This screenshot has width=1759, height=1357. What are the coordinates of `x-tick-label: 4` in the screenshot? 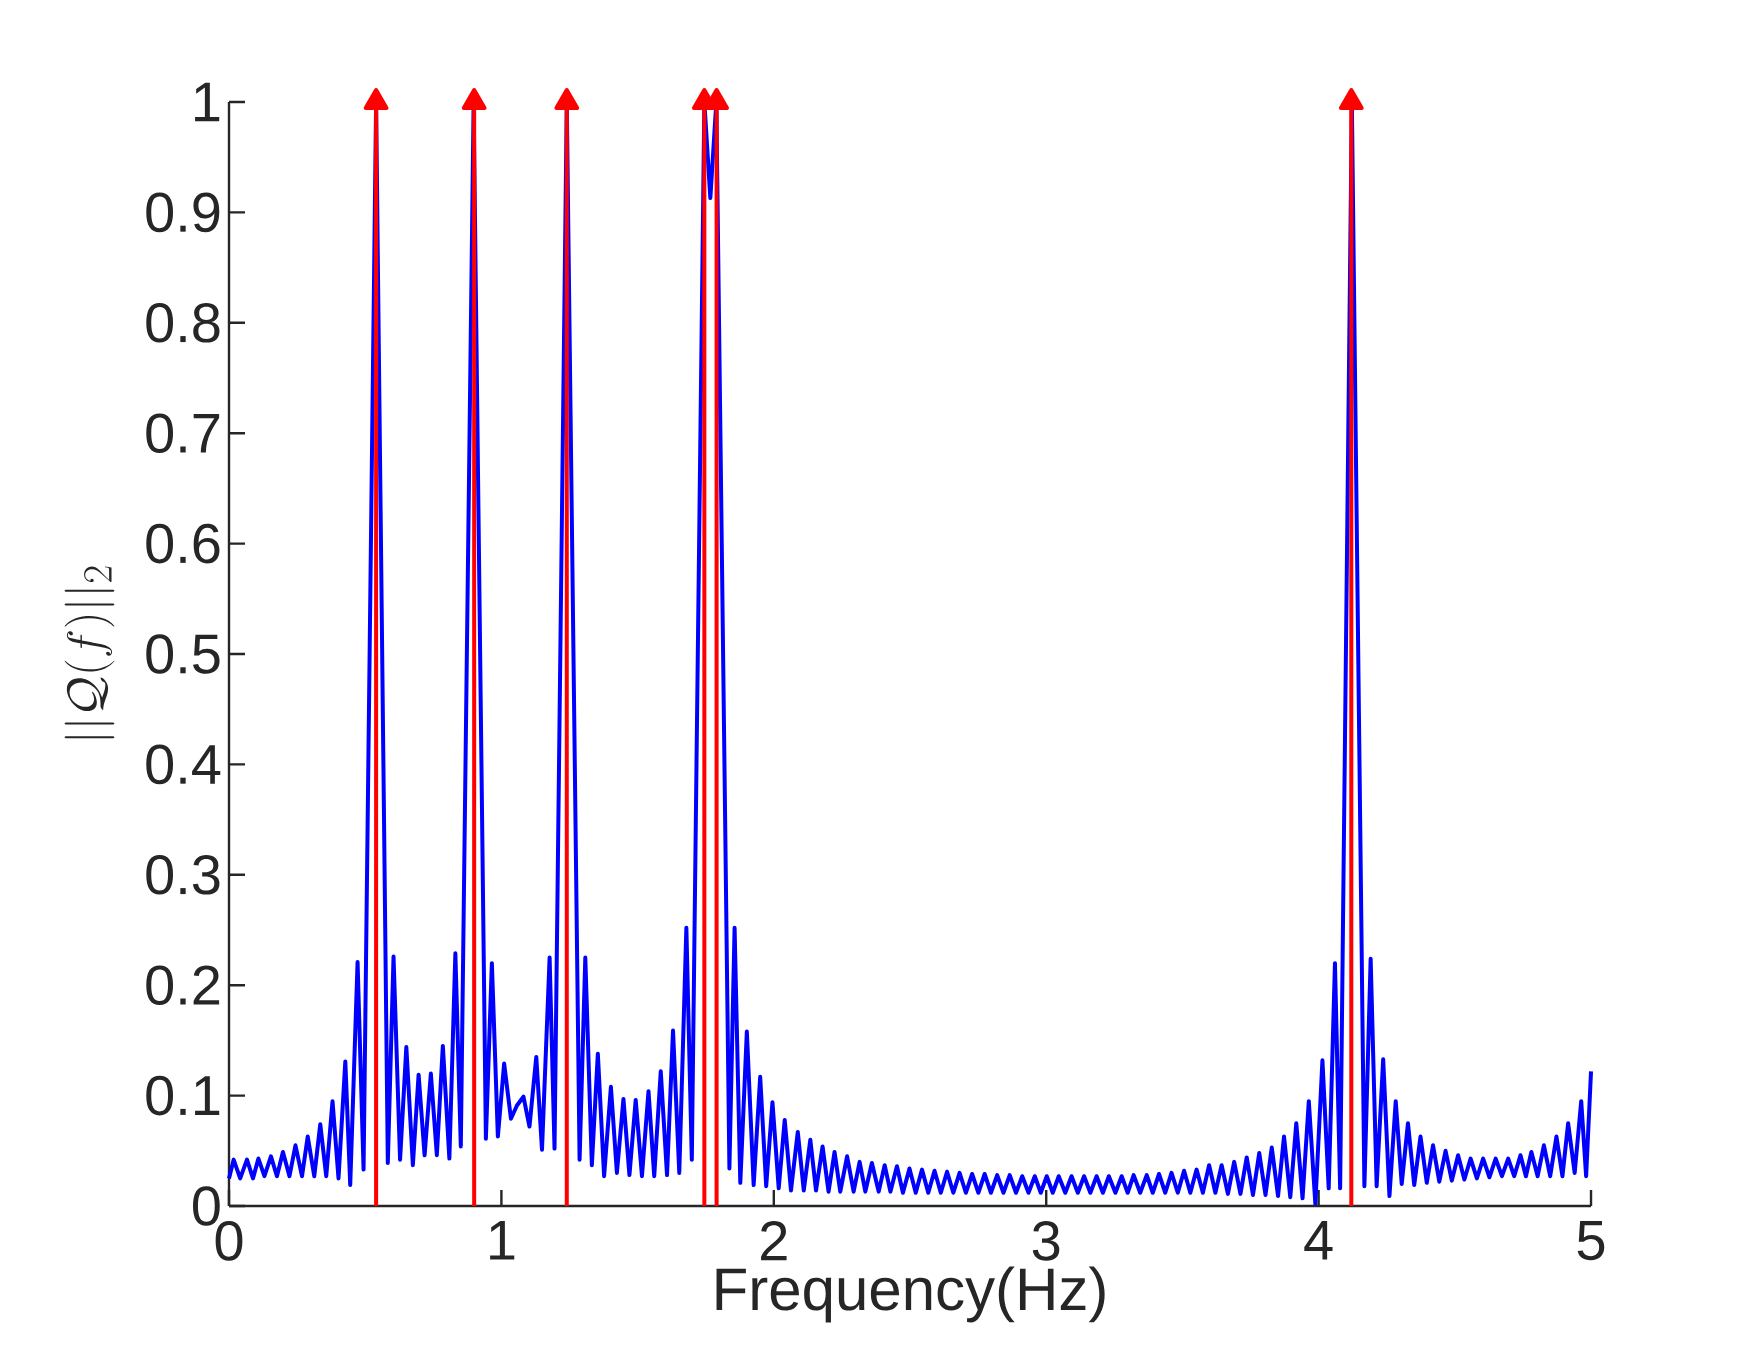 It's located at (1318, 1240).